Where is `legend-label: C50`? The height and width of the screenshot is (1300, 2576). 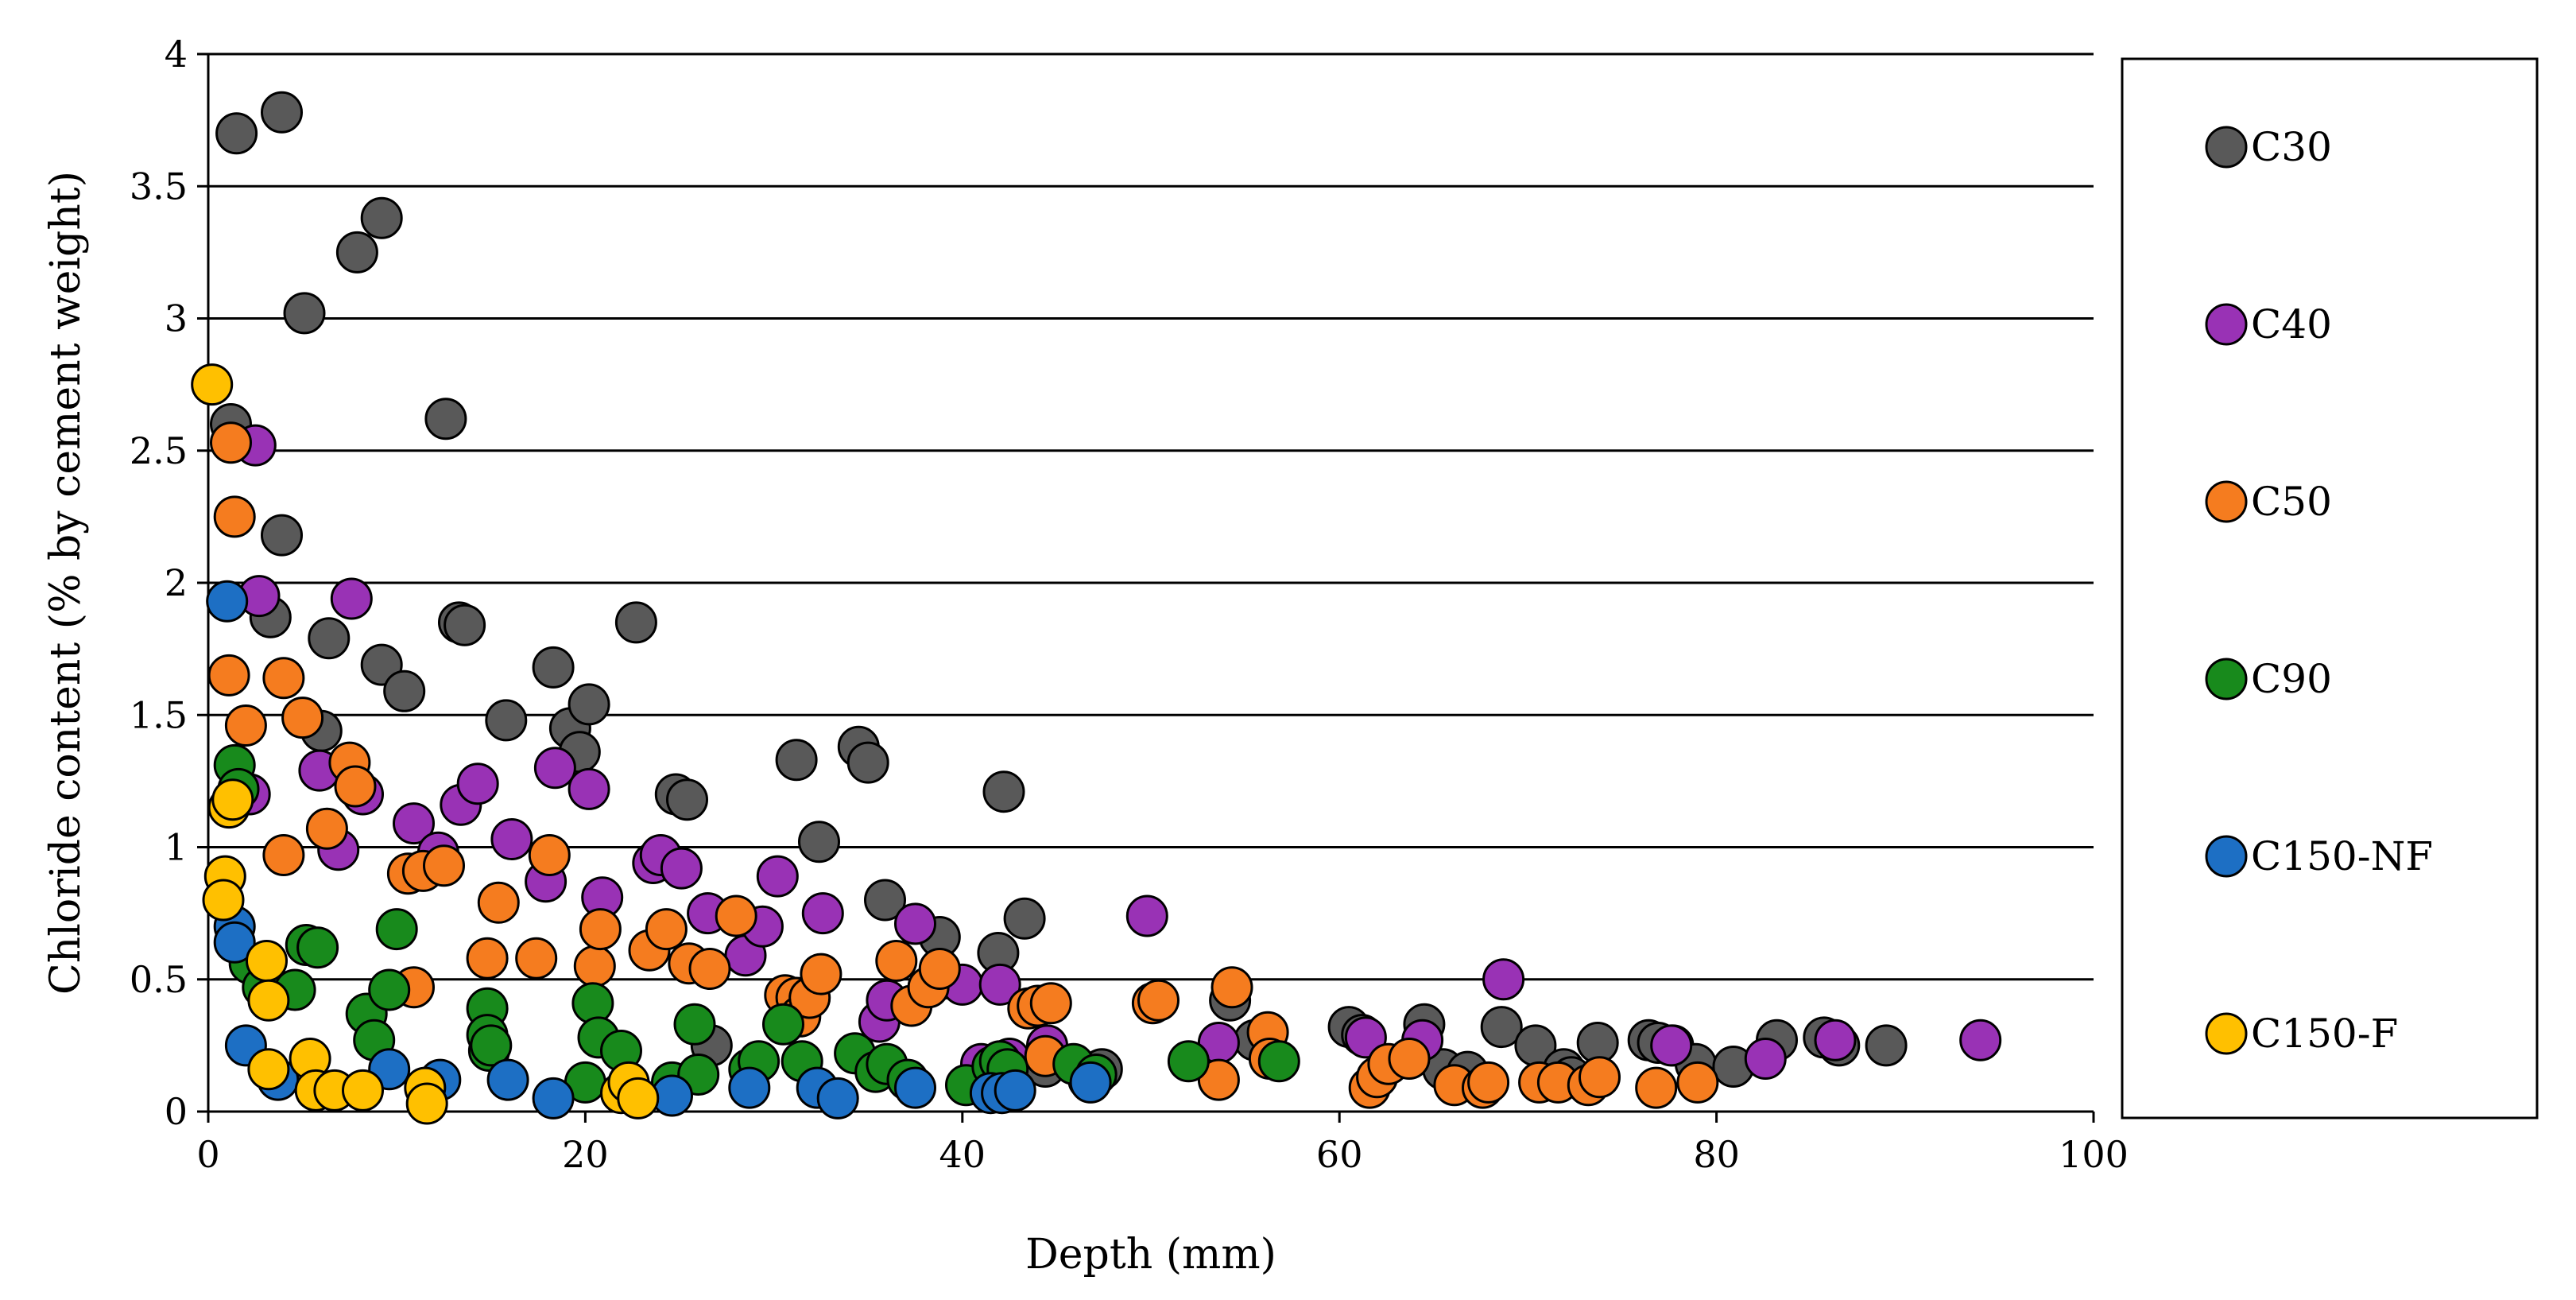
legend-label: C50 is located at coordinates (2291, 502).